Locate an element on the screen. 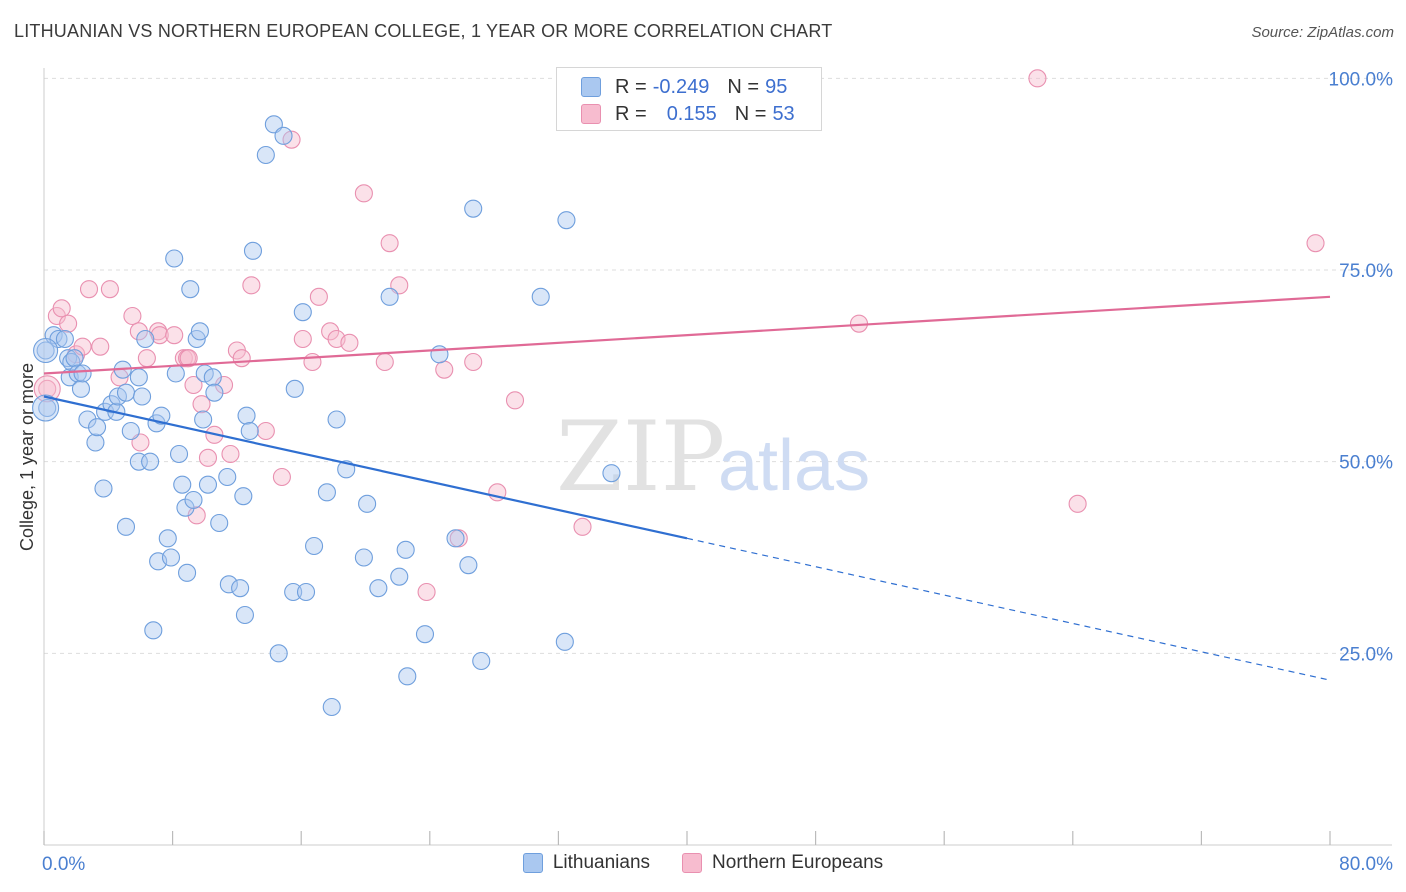 Image resolution: width=1406 pixels, height=892 pixels. legend-r-label: R = is located at coordinates (631, 86).